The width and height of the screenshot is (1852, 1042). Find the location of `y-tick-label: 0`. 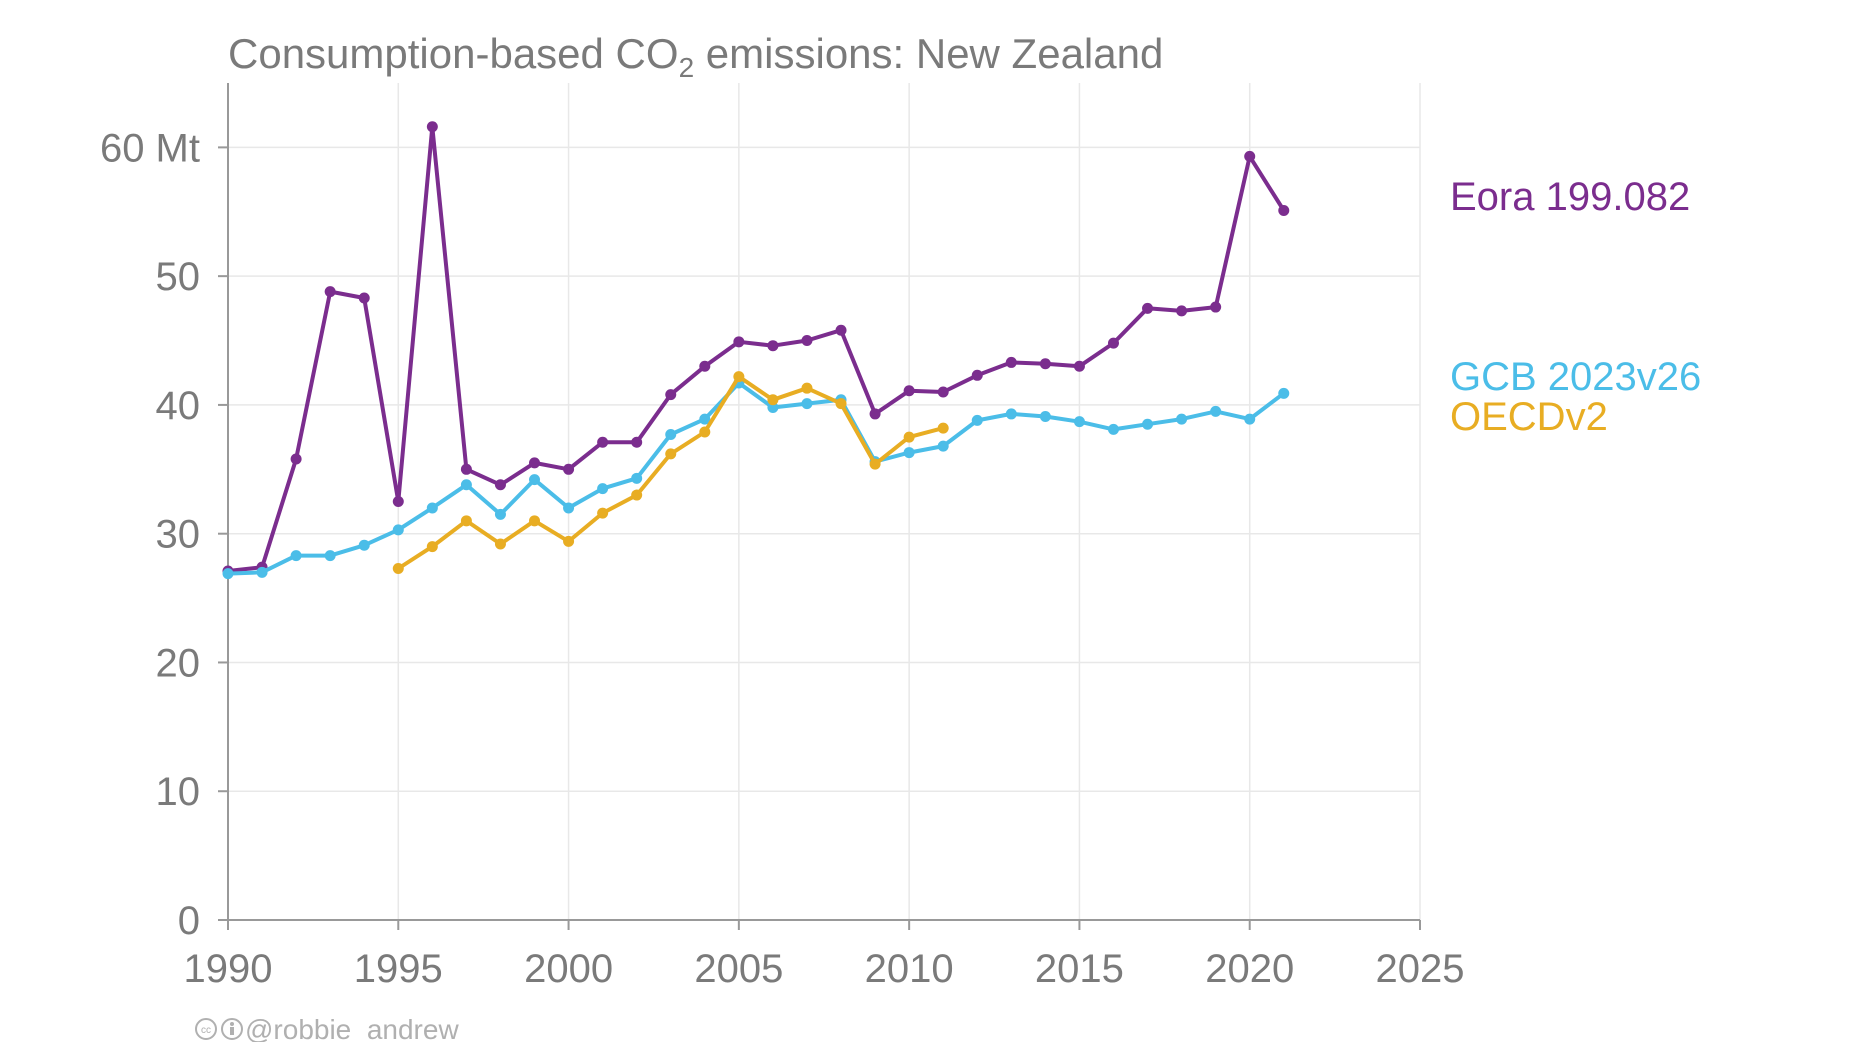

y-tick-label: 0 is located at coordinates (189, 921).